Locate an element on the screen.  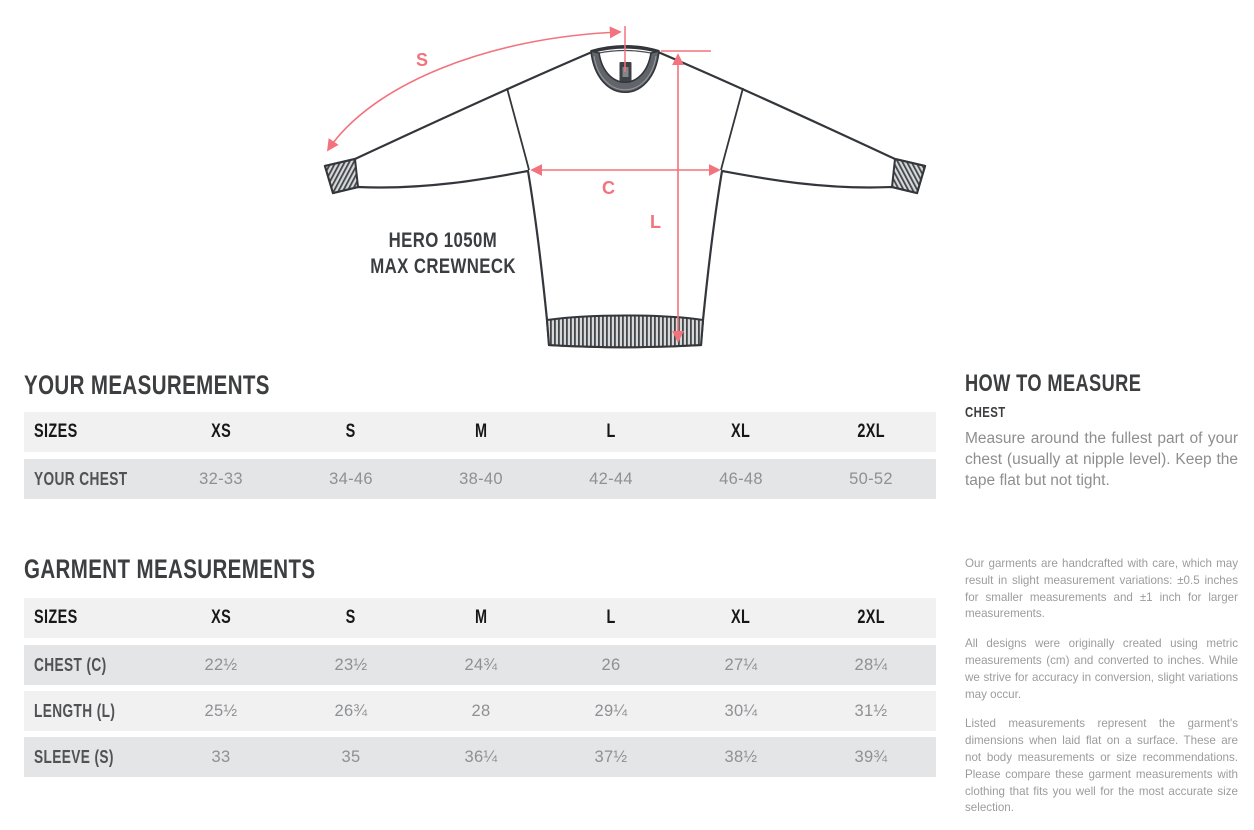
cell-value: 23½ is located at coordinates (351, 664).